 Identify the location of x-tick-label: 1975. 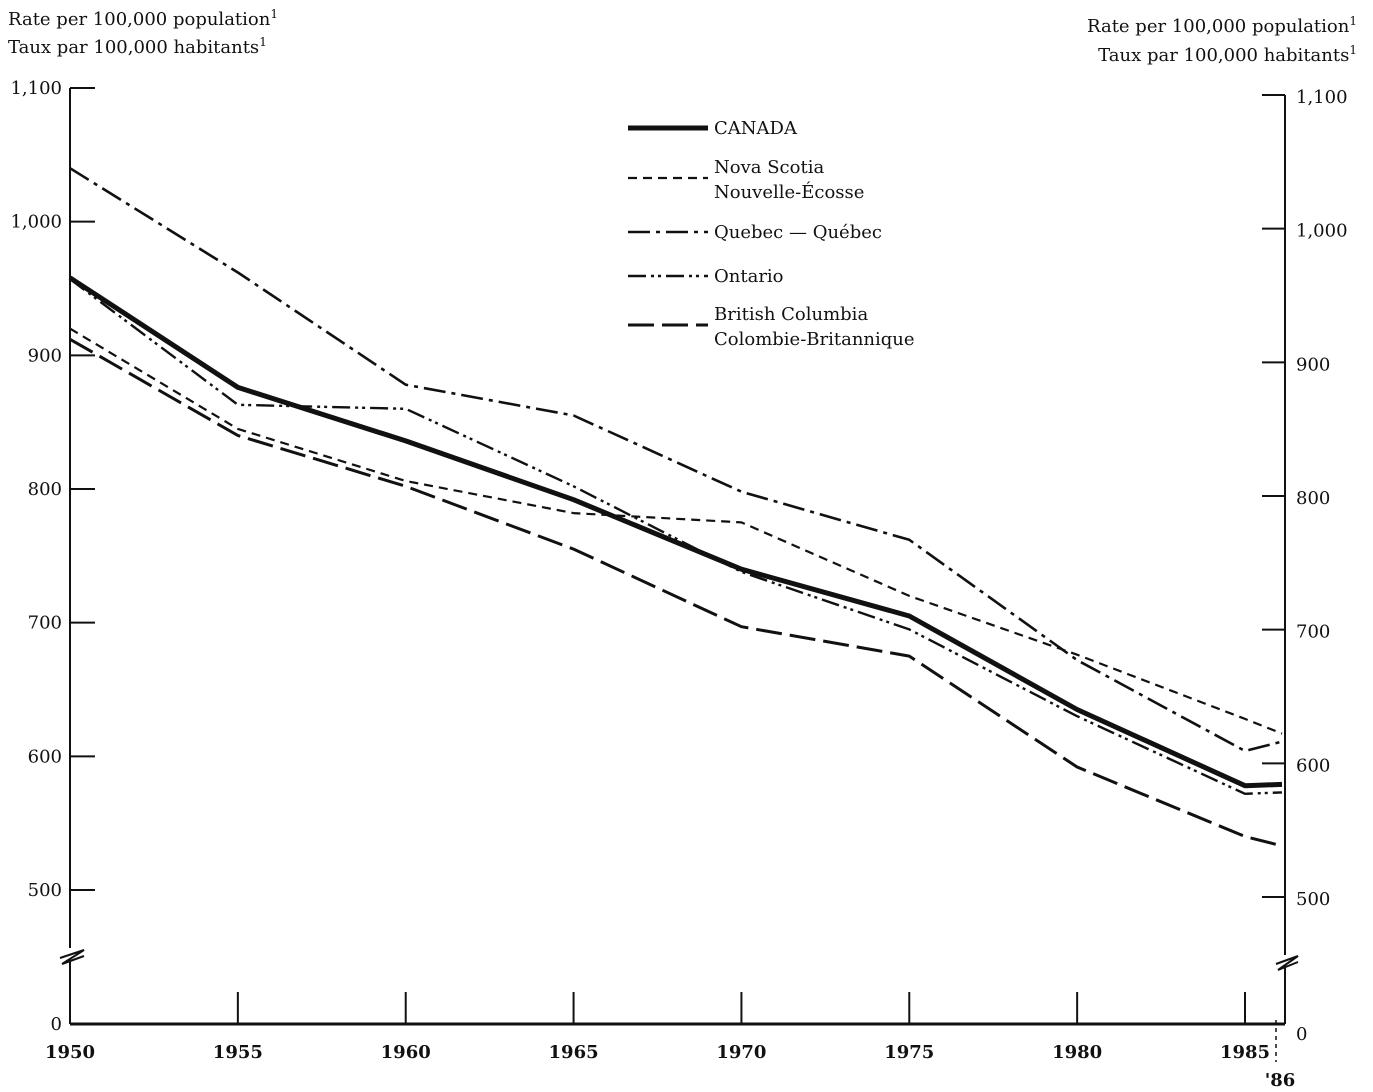
(909, 1052).